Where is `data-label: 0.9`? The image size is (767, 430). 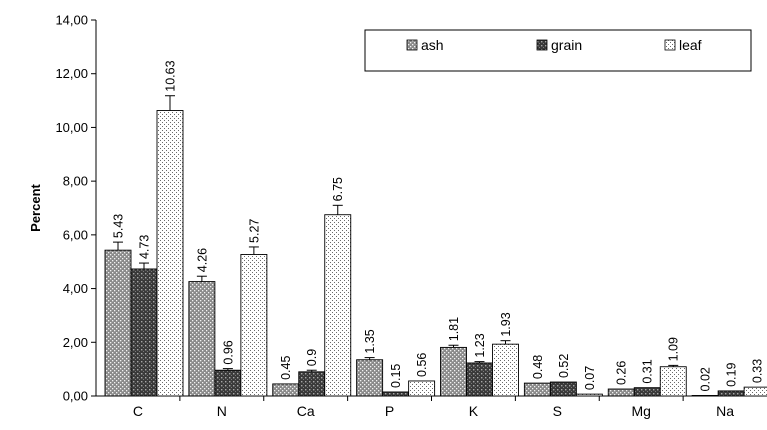
data-label: 0.9 is located at coordinates (312, 357).